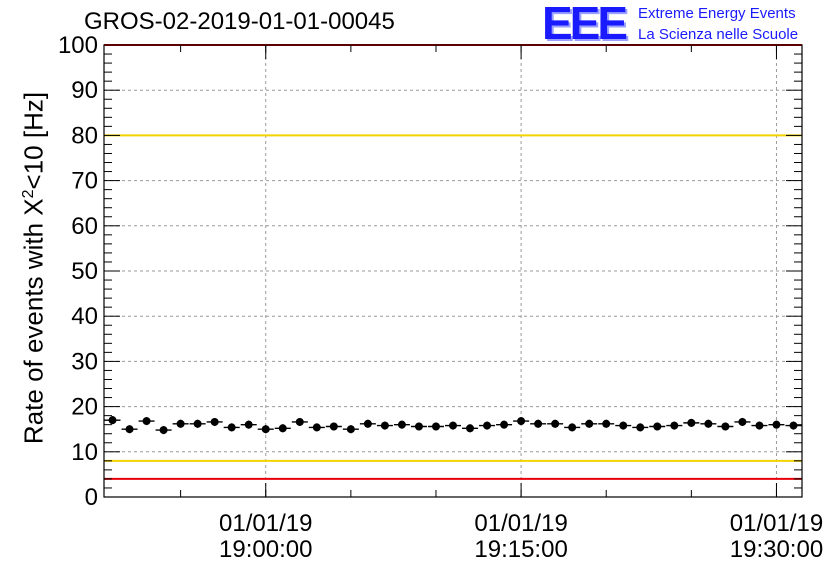  What do you see at coordinates (84, 361) in the screenshot?
I see `y-tick-label: 30` at bounding box center [84, 361].